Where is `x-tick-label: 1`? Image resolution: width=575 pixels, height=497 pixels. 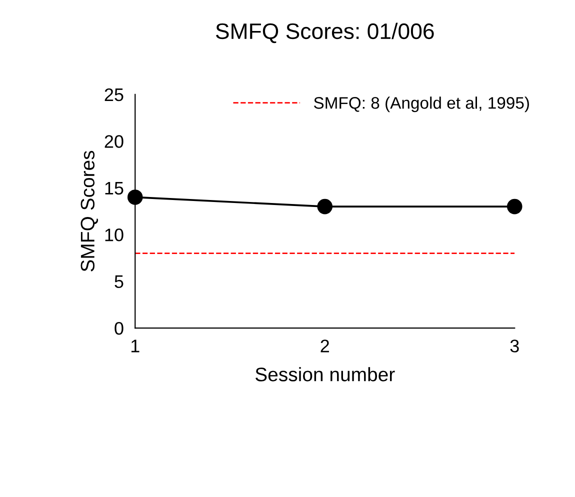
x-tick-label: 1 is located at coordinates (135, 346).